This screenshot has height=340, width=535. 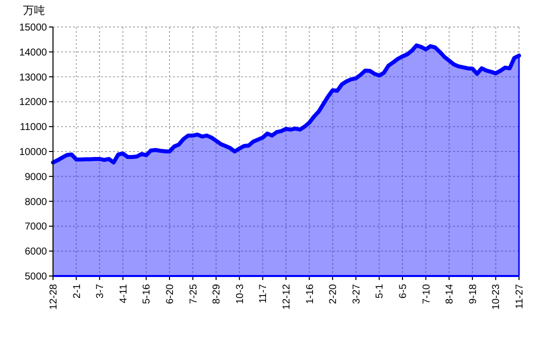 What do you see at coordinates (33, 102) in the screenshot?
I see `y-tick-label: 12000` at bounding box center [33, 102].